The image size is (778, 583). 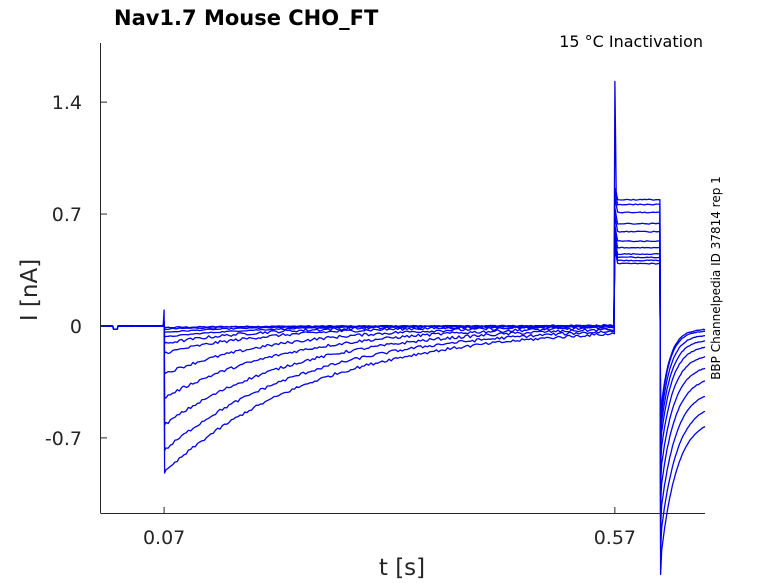 What do you see at coordinates (716, 278) in the screenshot?
I see `channelpedia-id-note: BBP Channelpedia ID 37814 rep 1` at bounding box center [716, 278].